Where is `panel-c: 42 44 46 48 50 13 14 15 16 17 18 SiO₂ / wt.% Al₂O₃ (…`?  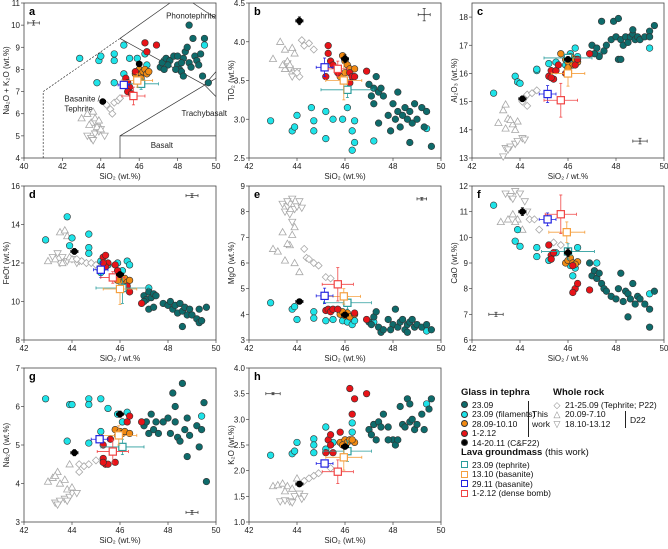 panel-c: 42 44 46 48 50 13 14 15 16 17 18 SiO₂ / wt.% Al₂O₃ (… is located at coordinates (559, 91).